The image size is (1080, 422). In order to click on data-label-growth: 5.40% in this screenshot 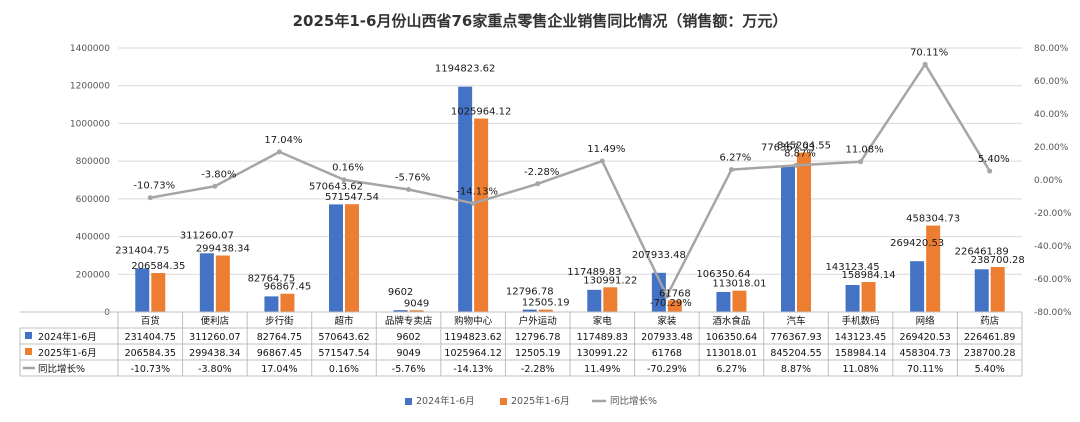, I will do `click(994, 159)`.